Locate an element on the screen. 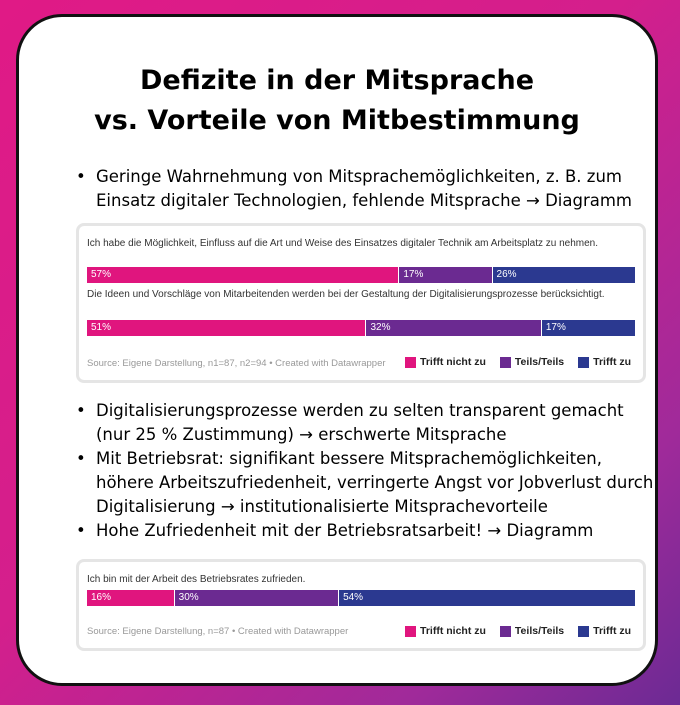 The height and width of the screenshot is (705, 680). chart-1-bar-1: 57% 17% 26% is located at coordinates (361, 275).